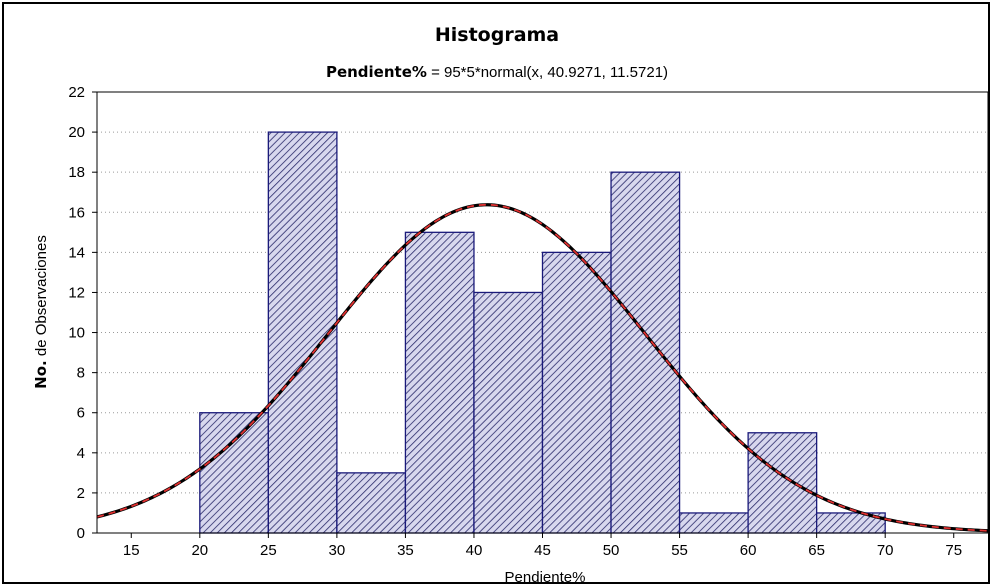 The width and height of the screenshot is (994, 588). What do you see at coordinates (131, 550) in the screenshot?
I see `x-tick-label: 15` at bounding box center [131, 550].